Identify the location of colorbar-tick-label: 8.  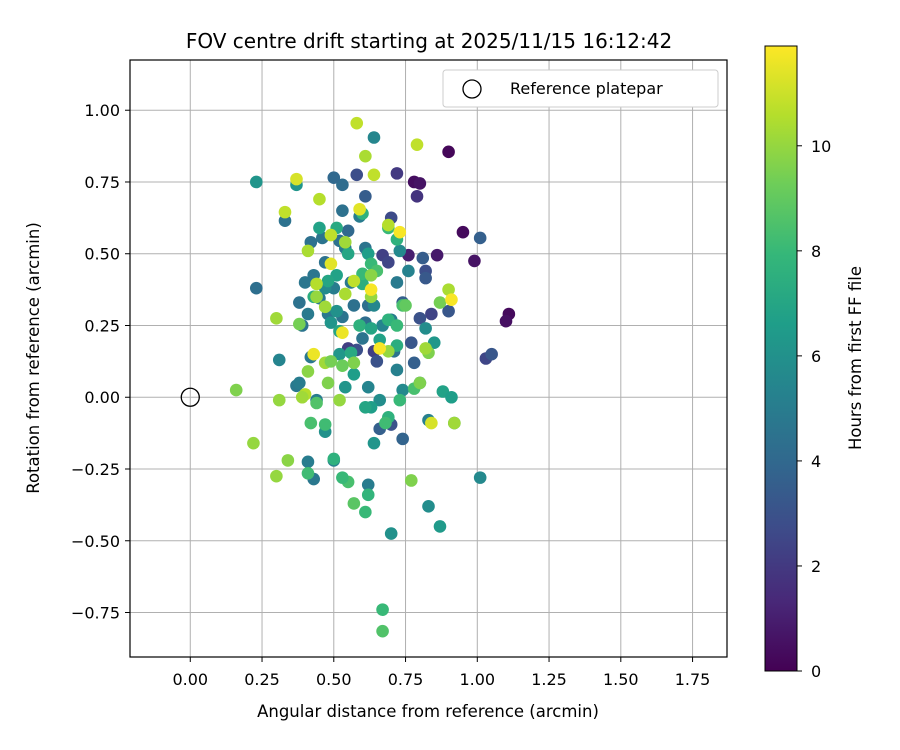
(816, 251).